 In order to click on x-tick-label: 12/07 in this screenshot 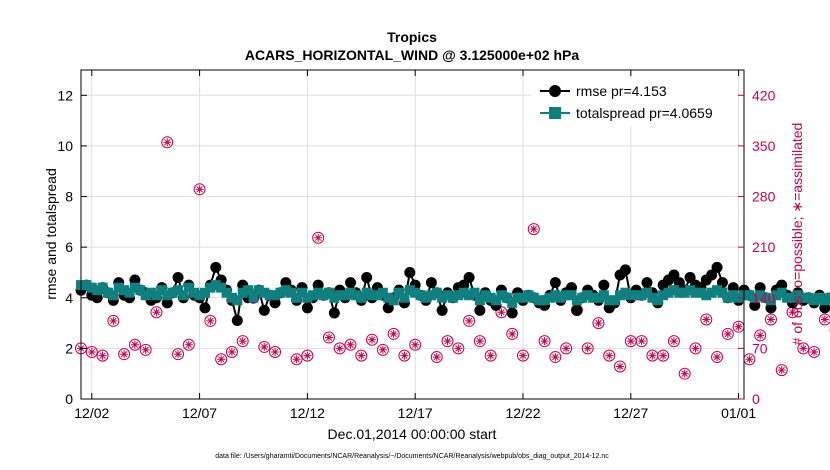, I will do `click(199, 413)`.